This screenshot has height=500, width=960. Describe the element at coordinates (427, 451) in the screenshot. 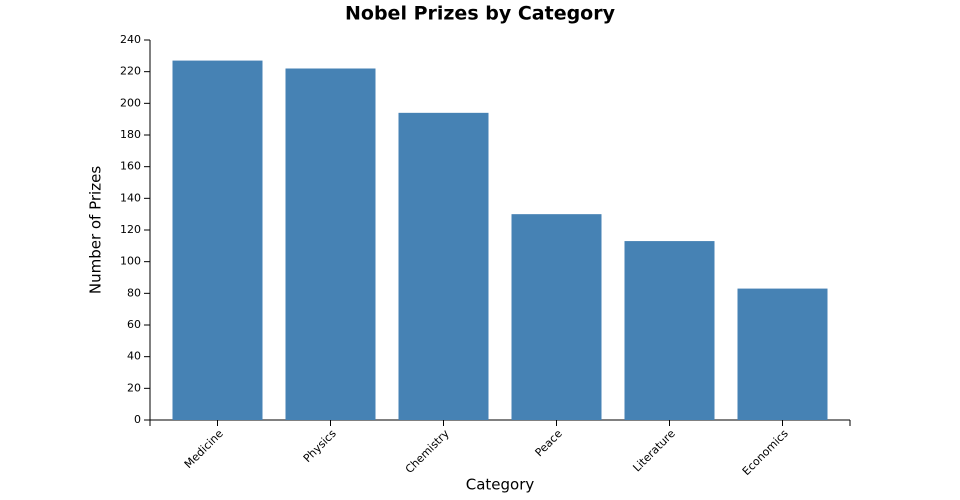

I see `x-tick-label: Chemistry` at that location.